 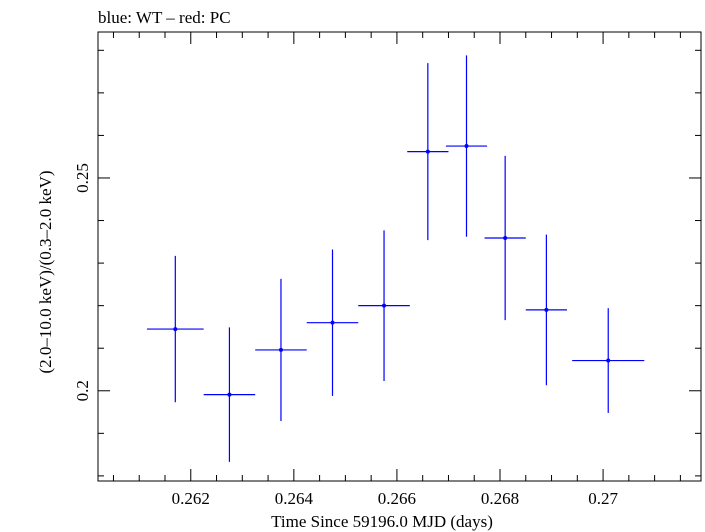 What do you see at coordinates (191, 498) in the screenshot?
I see `x-tick-label: 0.262` at bounding box center [191, 498].